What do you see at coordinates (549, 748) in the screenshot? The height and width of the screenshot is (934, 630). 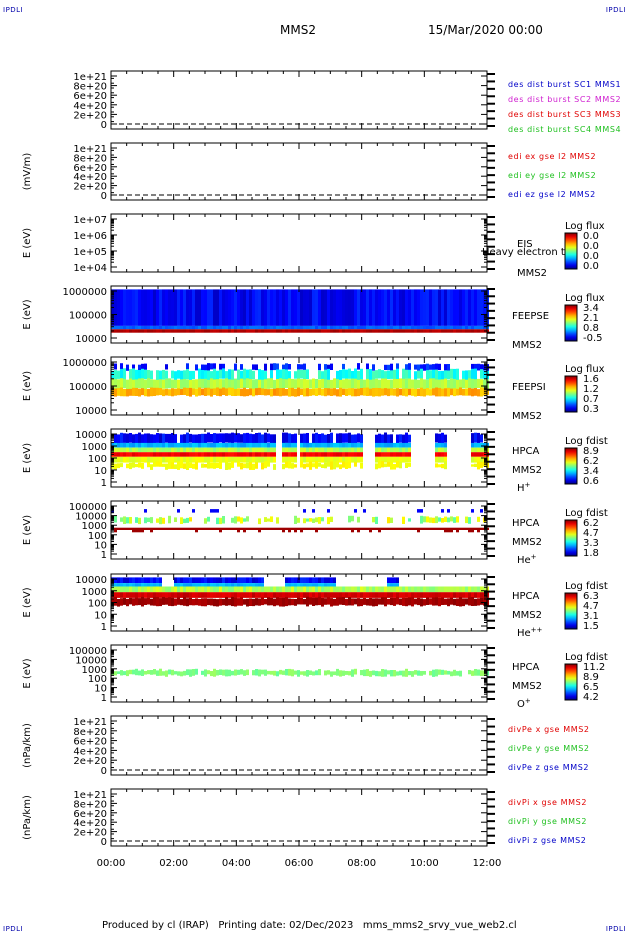 I see `legend-entry: divPe y gse MMS2` at bounding box center [549, 748].